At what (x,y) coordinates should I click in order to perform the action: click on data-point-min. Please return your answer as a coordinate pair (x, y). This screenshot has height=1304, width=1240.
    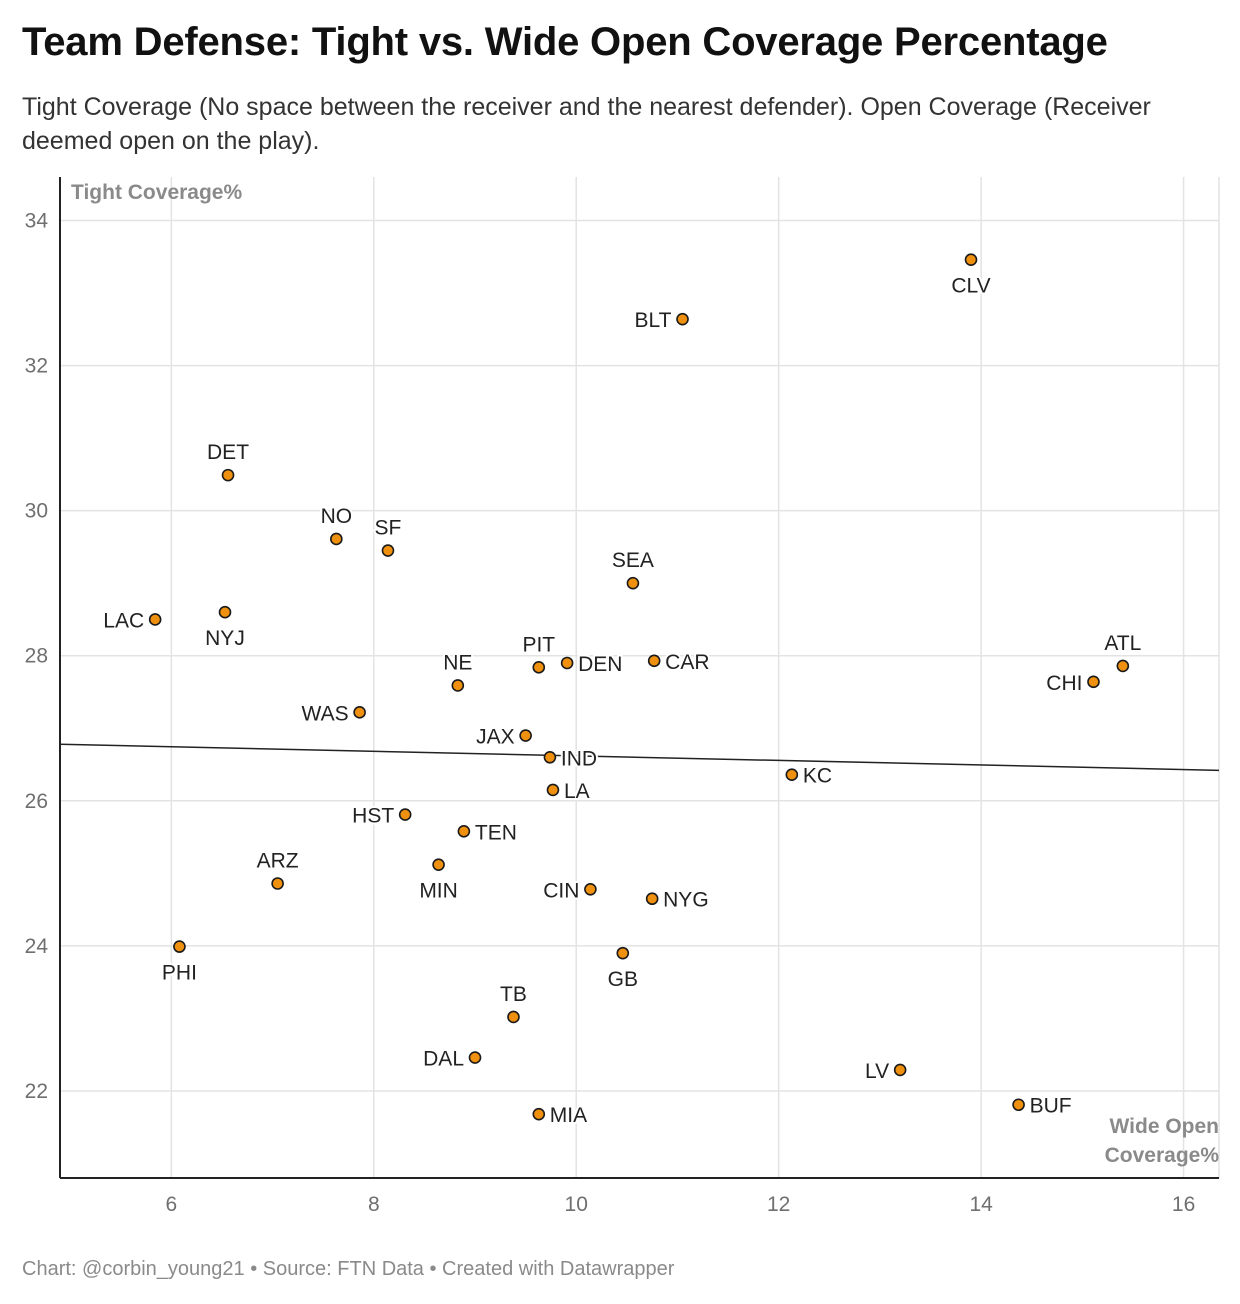
    Looking at the image, I should click on (438, 864).